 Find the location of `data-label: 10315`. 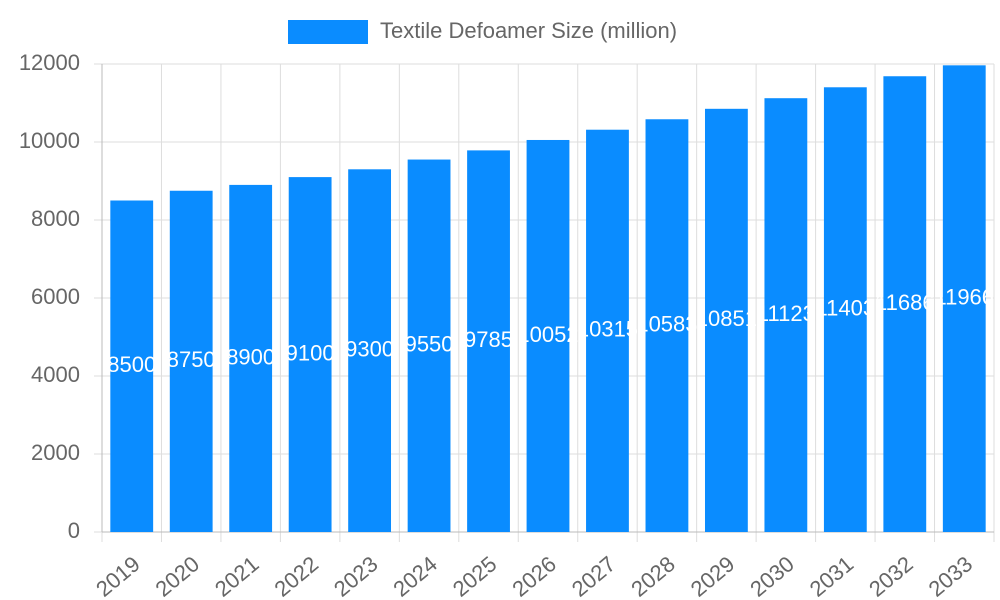

data-label: 10315 is located at coordinates (607, 329).